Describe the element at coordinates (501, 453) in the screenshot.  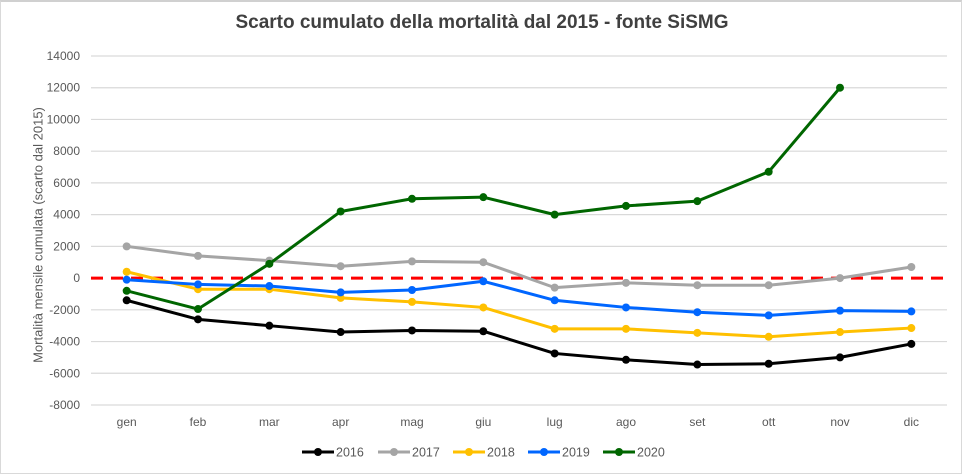
I see `legend-label: 2018` at that location.